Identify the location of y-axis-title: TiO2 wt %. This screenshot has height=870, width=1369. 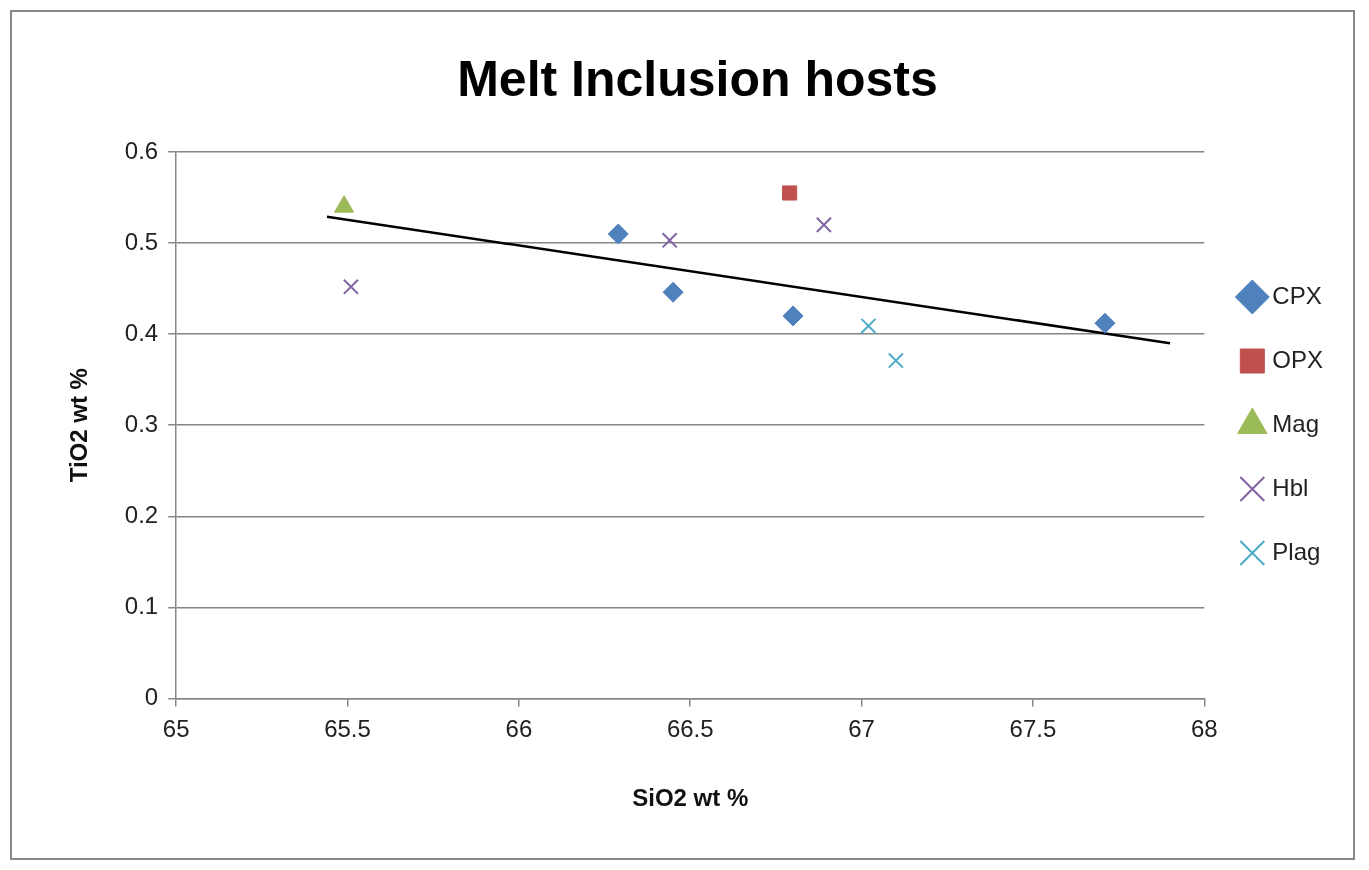
(79, 425).